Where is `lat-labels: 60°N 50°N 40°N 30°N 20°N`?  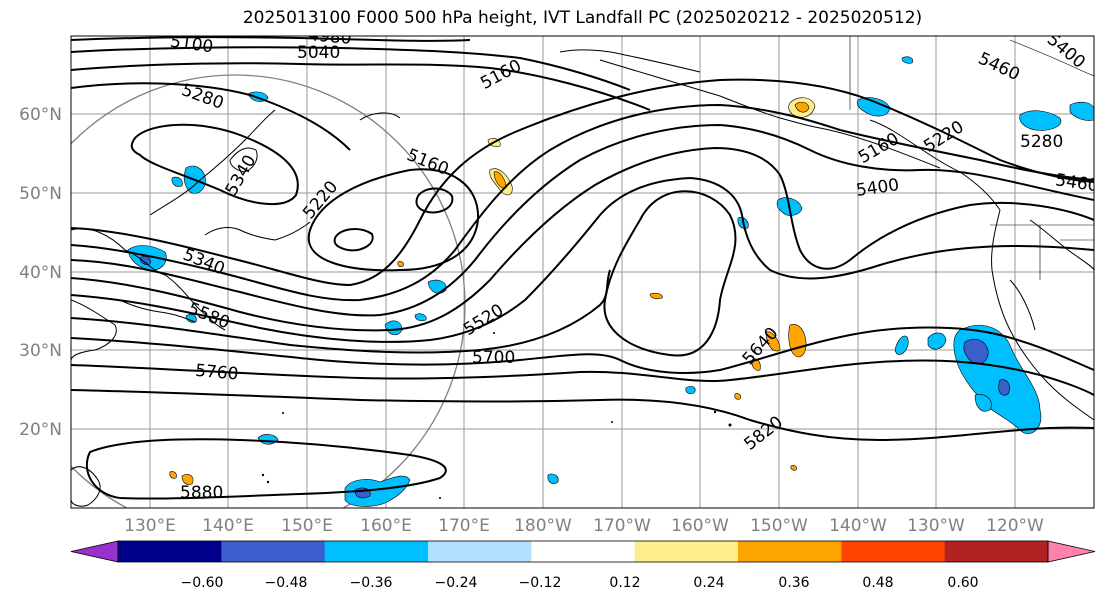
lat-labels: 60°N 50°N 40°N 30°N 20°N is located at coordinates (40, 272).